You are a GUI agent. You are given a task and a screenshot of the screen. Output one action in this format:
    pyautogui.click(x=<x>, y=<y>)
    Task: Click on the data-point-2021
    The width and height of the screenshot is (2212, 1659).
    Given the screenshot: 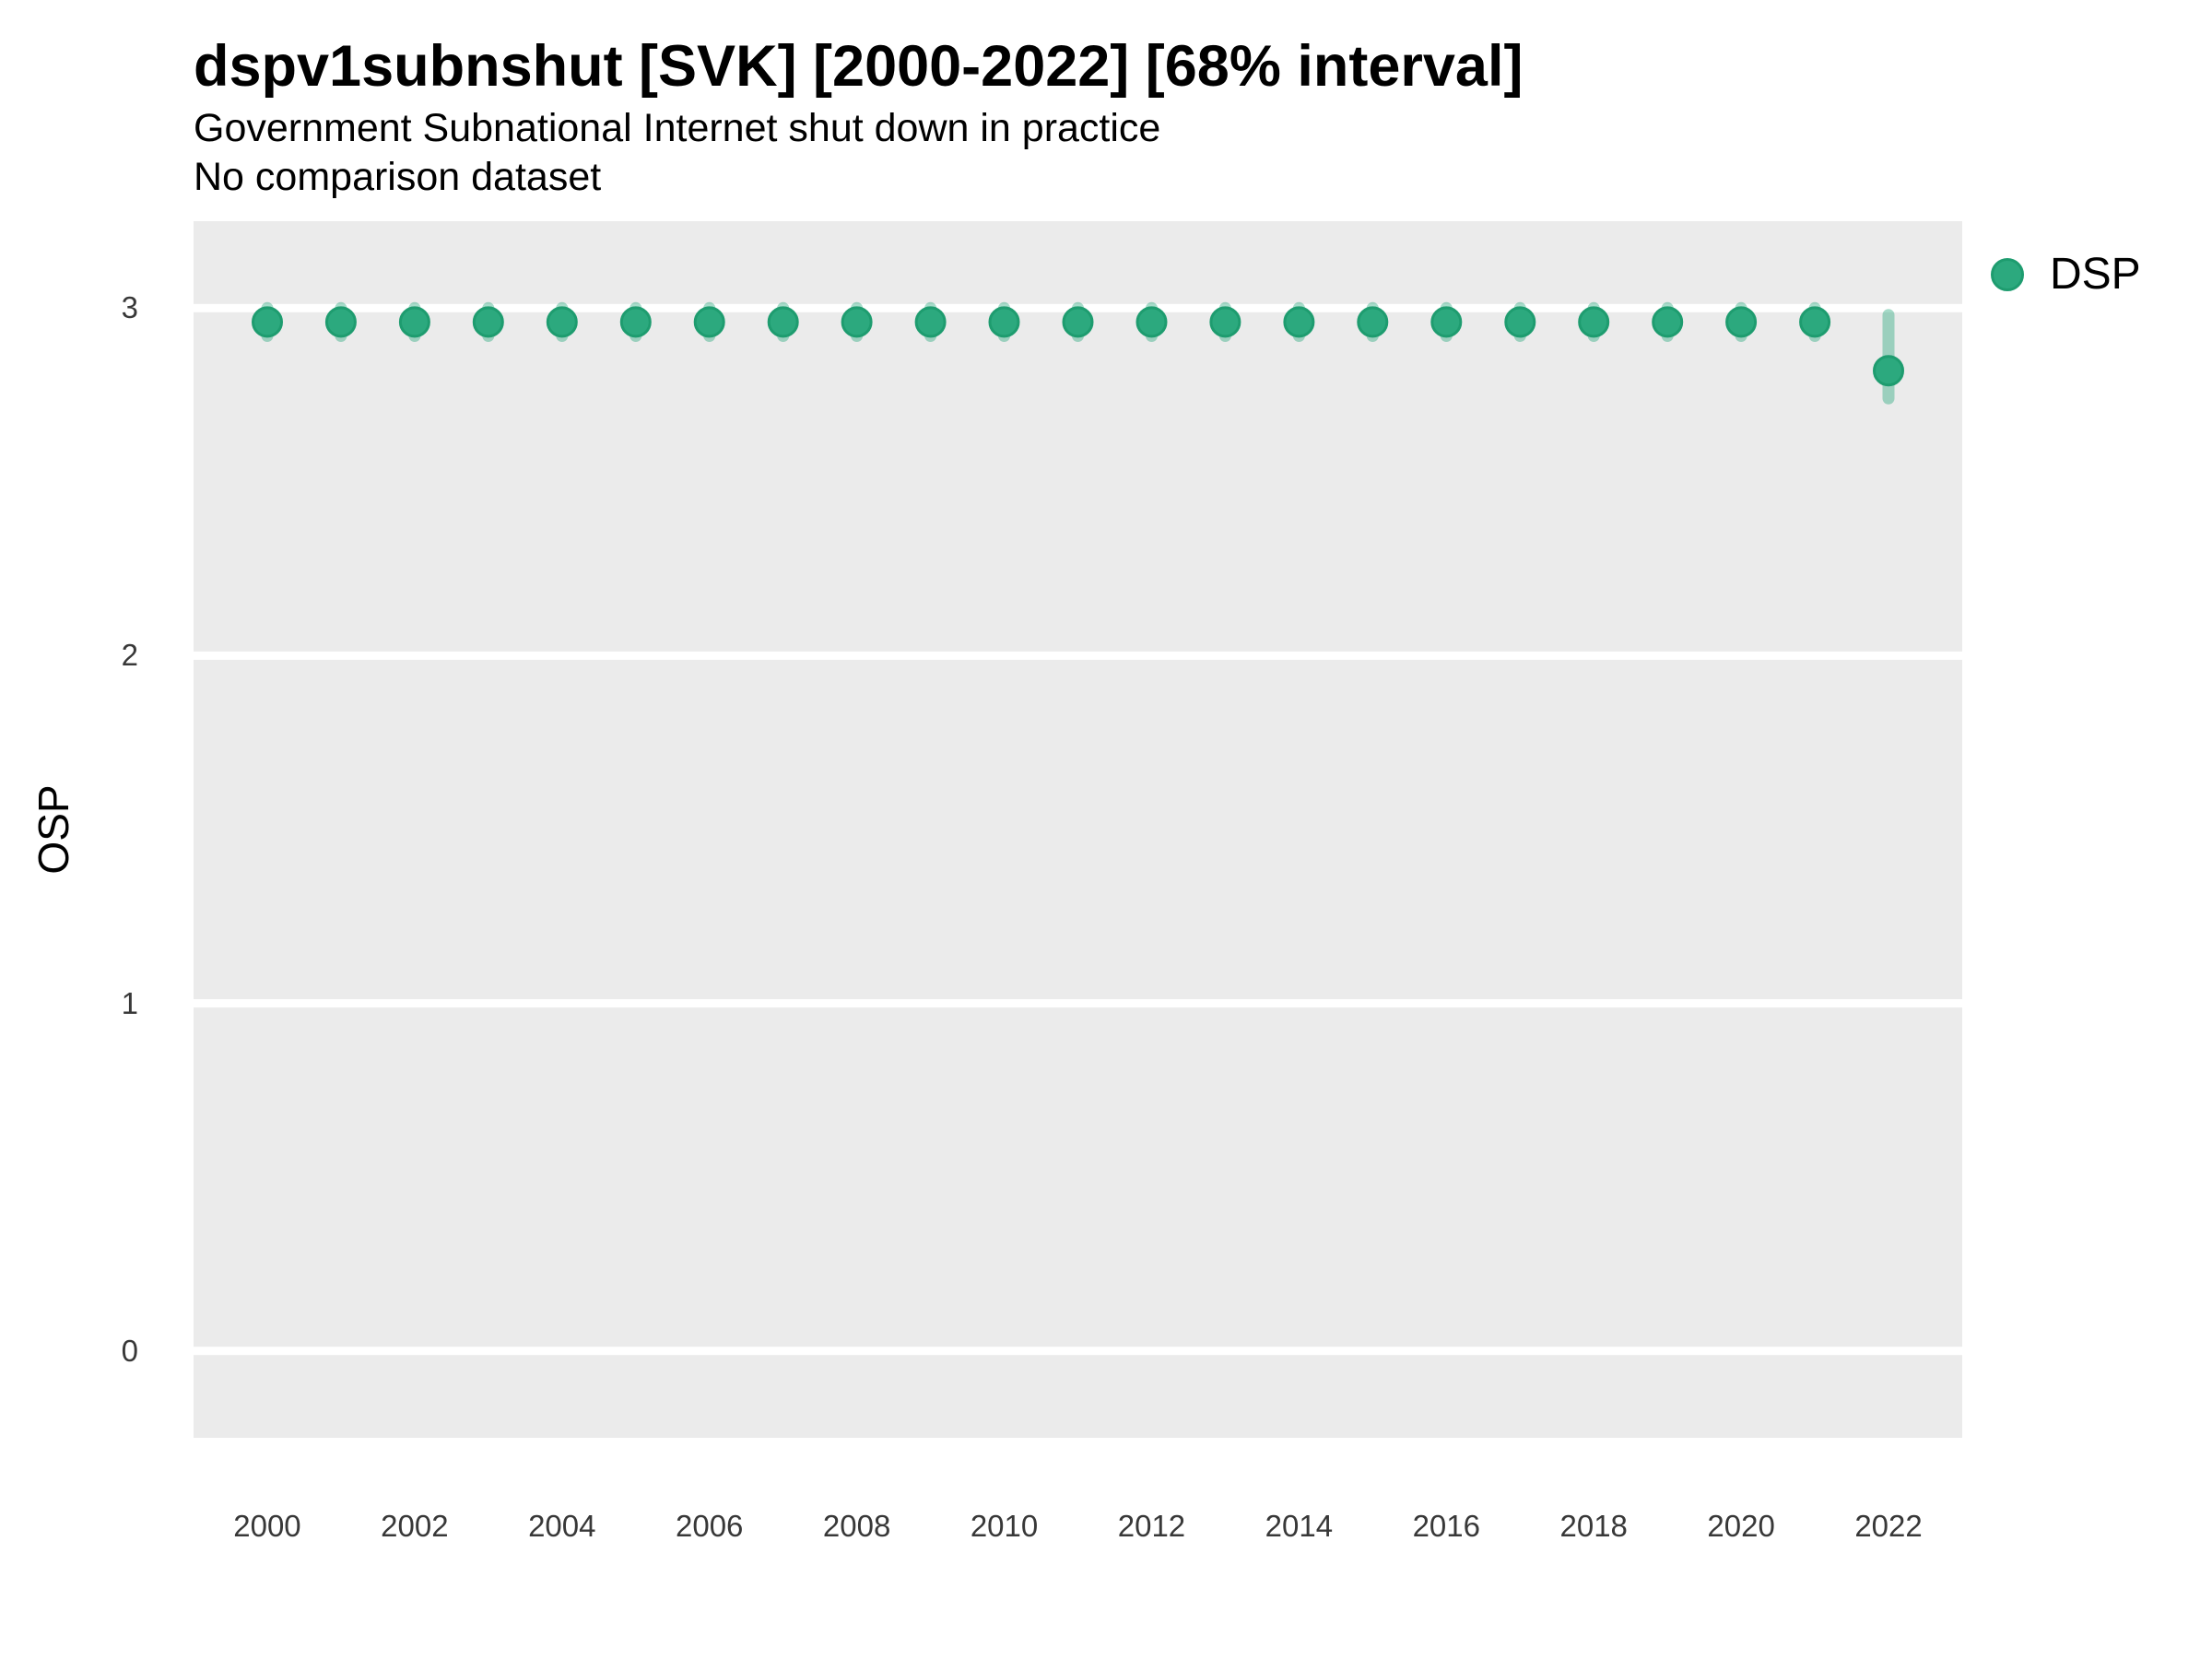 What is the action you would take?
    pyautogui.click(x=1815, y=322)
    